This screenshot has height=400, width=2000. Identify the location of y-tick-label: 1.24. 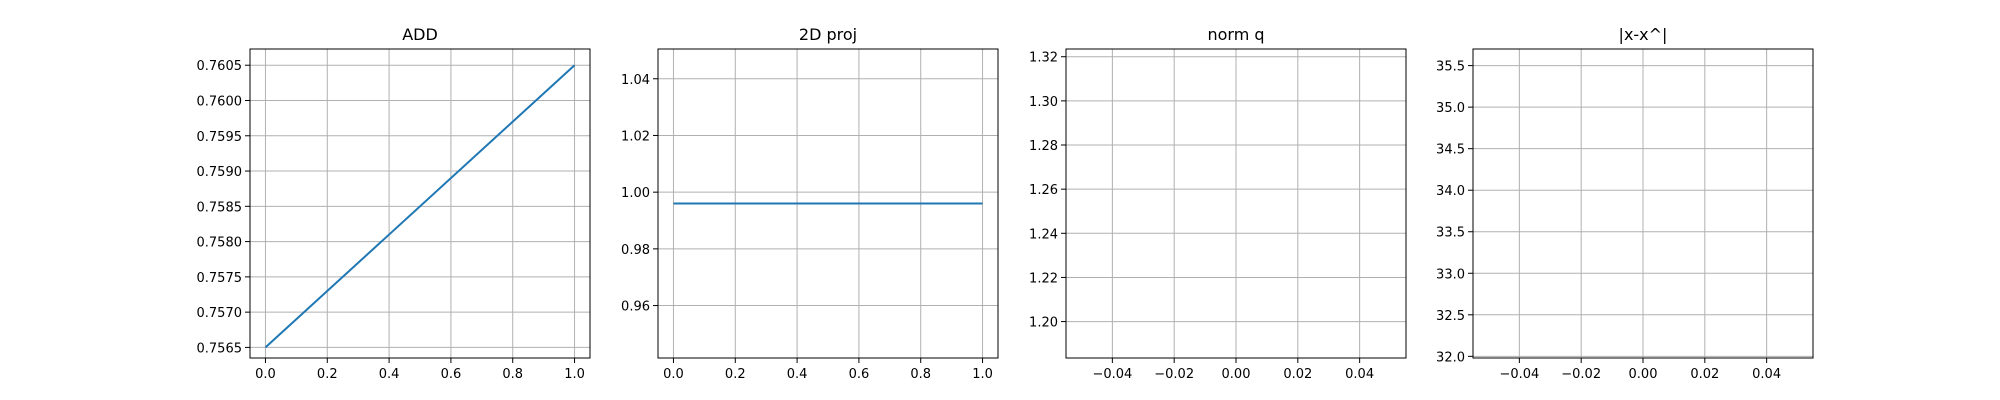
(1043, 234).